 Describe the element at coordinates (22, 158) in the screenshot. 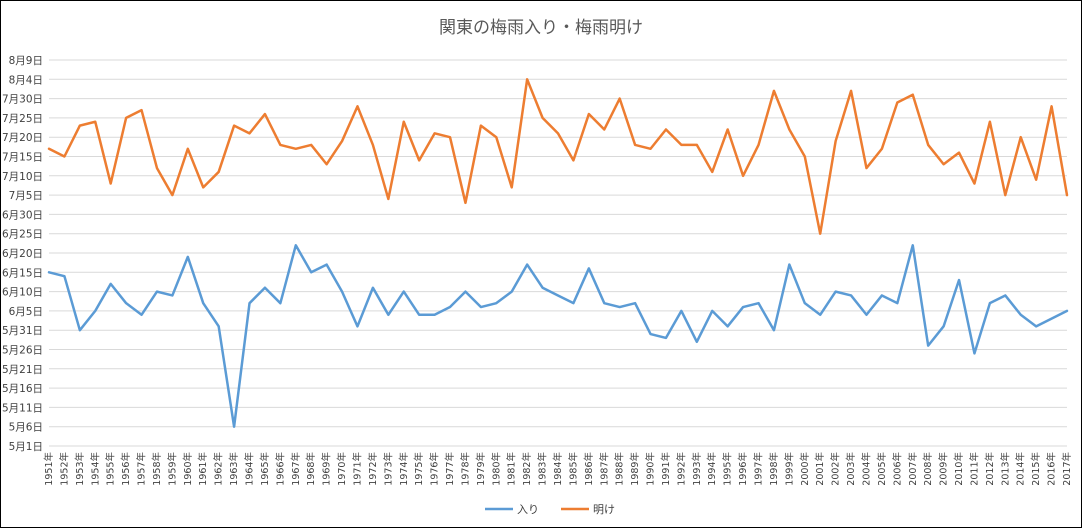

I see `y-tick-label: 7月15日` at that location.